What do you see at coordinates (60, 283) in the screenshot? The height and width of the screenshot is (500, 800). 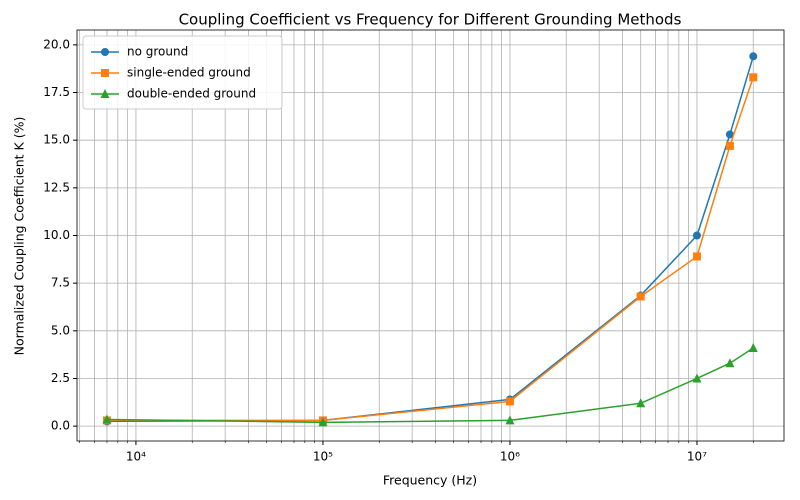 I see `y-tick-label: 7.5` at bounding box center [60, 283].